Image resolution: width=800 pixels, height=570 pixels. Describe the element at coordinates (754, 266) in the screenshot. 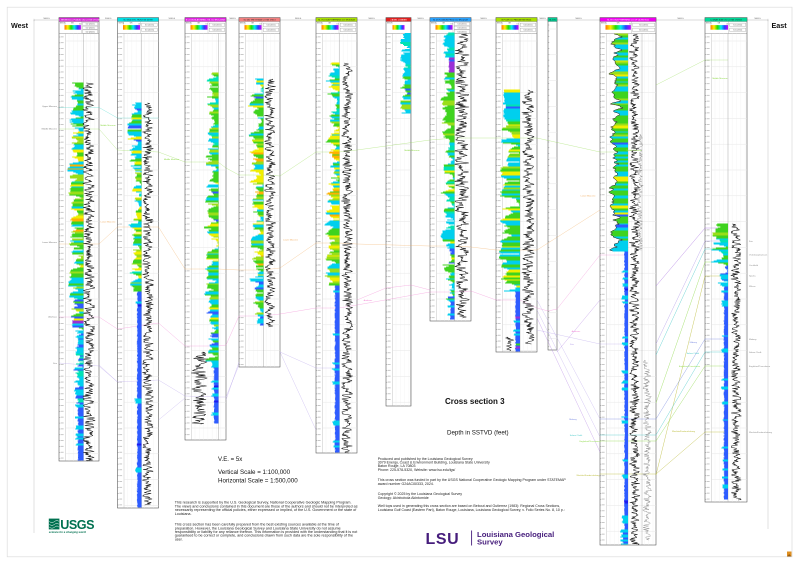

I see `svg-text: Cockfield` at that location.